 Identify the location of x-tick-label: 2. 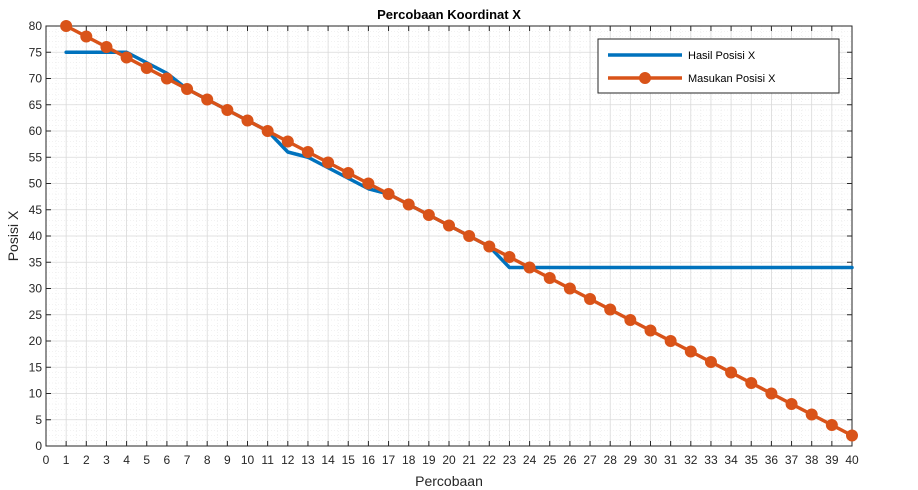
(86, 460).